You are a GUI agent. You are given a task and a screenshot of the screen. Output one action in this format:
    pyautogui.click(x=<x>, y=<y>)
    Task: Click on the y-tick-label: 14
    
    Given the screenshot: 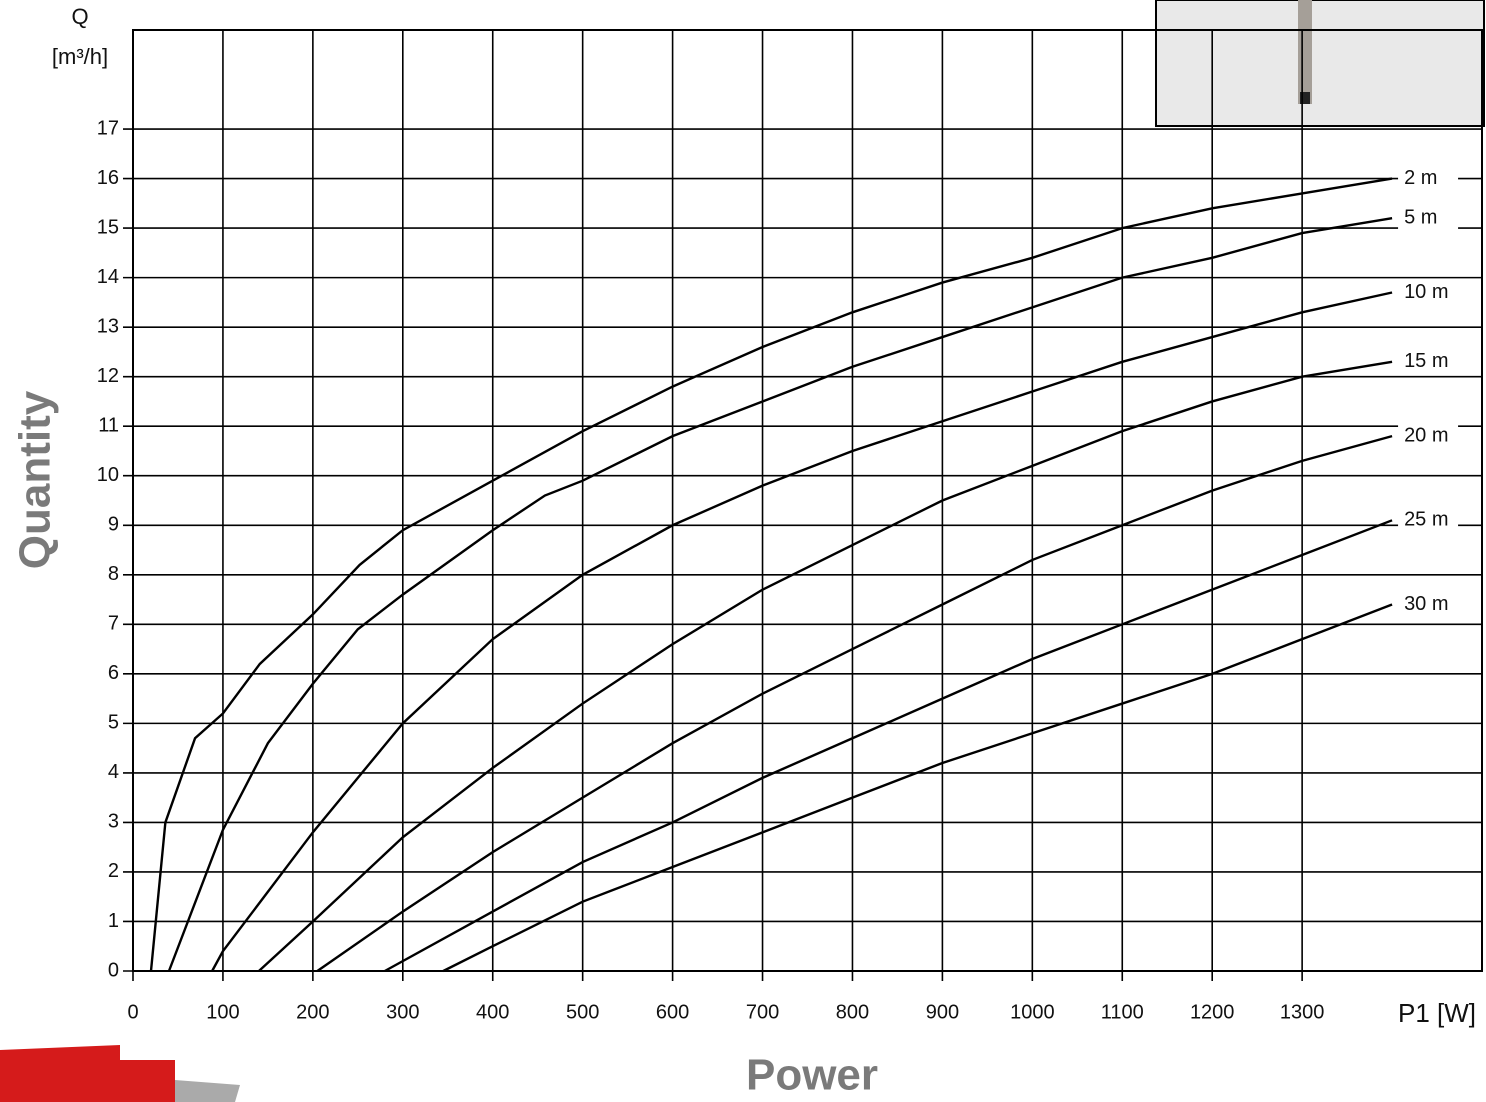 What is the action you would take?
    pyautogui.click(x=108, y=277)
    